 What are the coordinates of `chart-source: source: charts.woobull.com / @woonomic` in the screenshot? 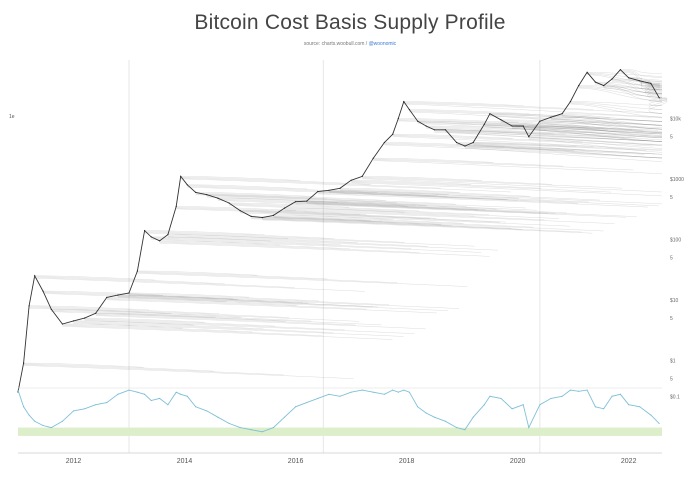 It's located at (350, 44).